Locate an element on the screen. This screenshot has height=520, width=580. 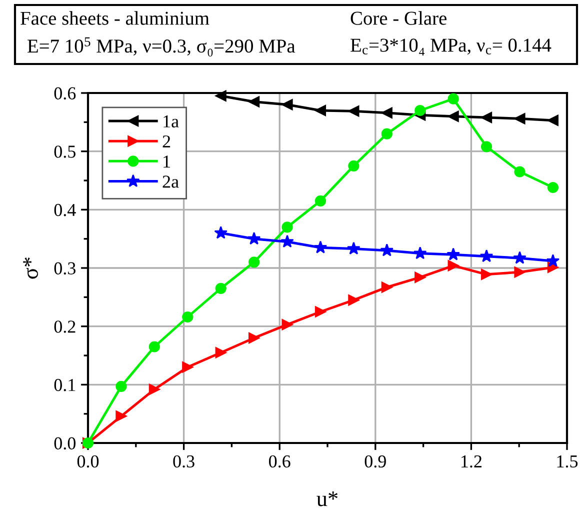
y-tick-label: 0.2 is located at coordinates (65, 326).